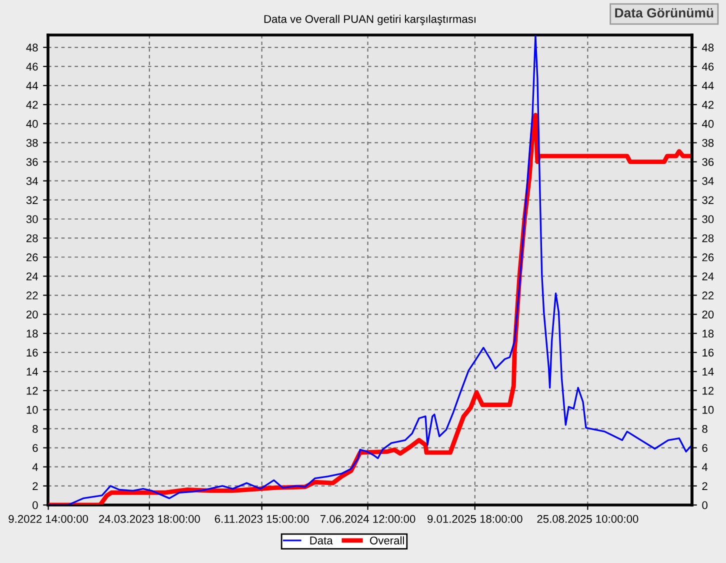 Image resolution: width=726 pixels, height=563 pixels. What do you see at coordinates (708, 390) in the screenshot?
I see `y2-tick-label: 12` at bounding box center [708, 390].